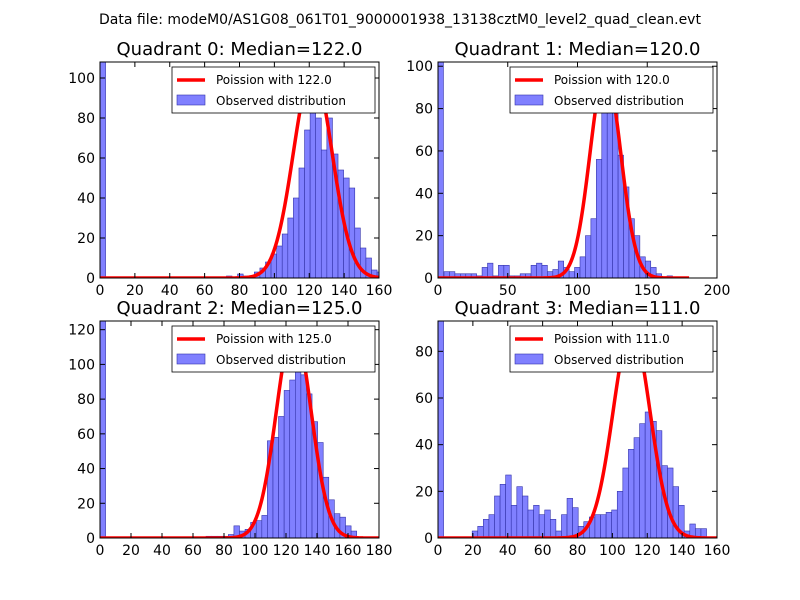 The height and width of the screenshot is (600, 800). Describe the element at coordinates (611, 349) in the screenshot. I see `legend: Poission with 111.0 Observed distribution` at that location.